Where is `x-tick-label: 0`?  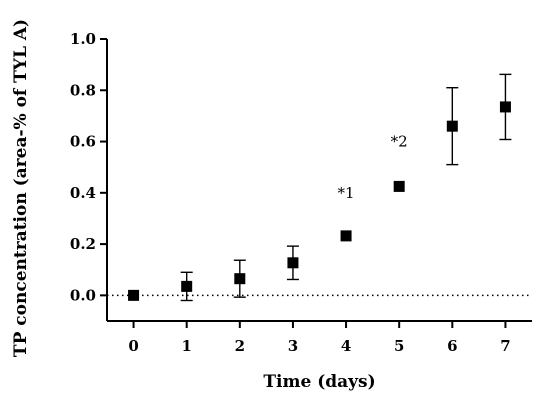
x-tick-label: 0 is located at coordinates (133, 346).